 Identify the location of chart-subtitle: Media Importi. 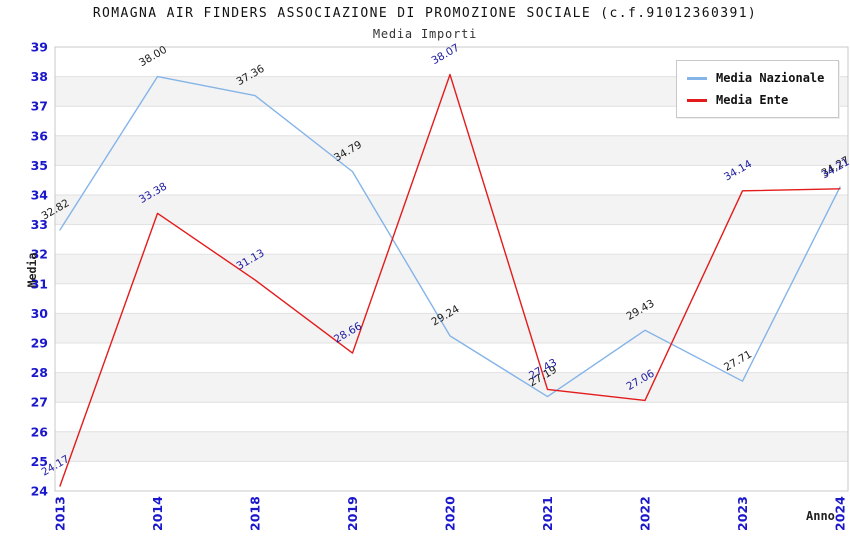
(425, 34).